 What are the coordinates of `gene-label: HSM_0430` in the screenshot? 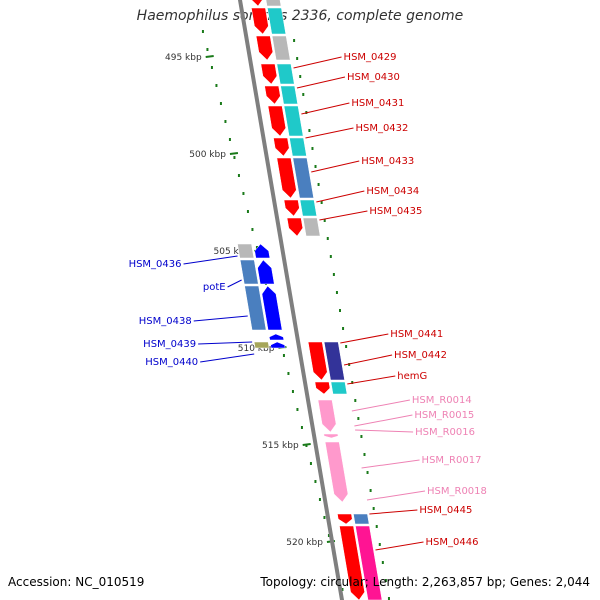 It's located at (373, 77).